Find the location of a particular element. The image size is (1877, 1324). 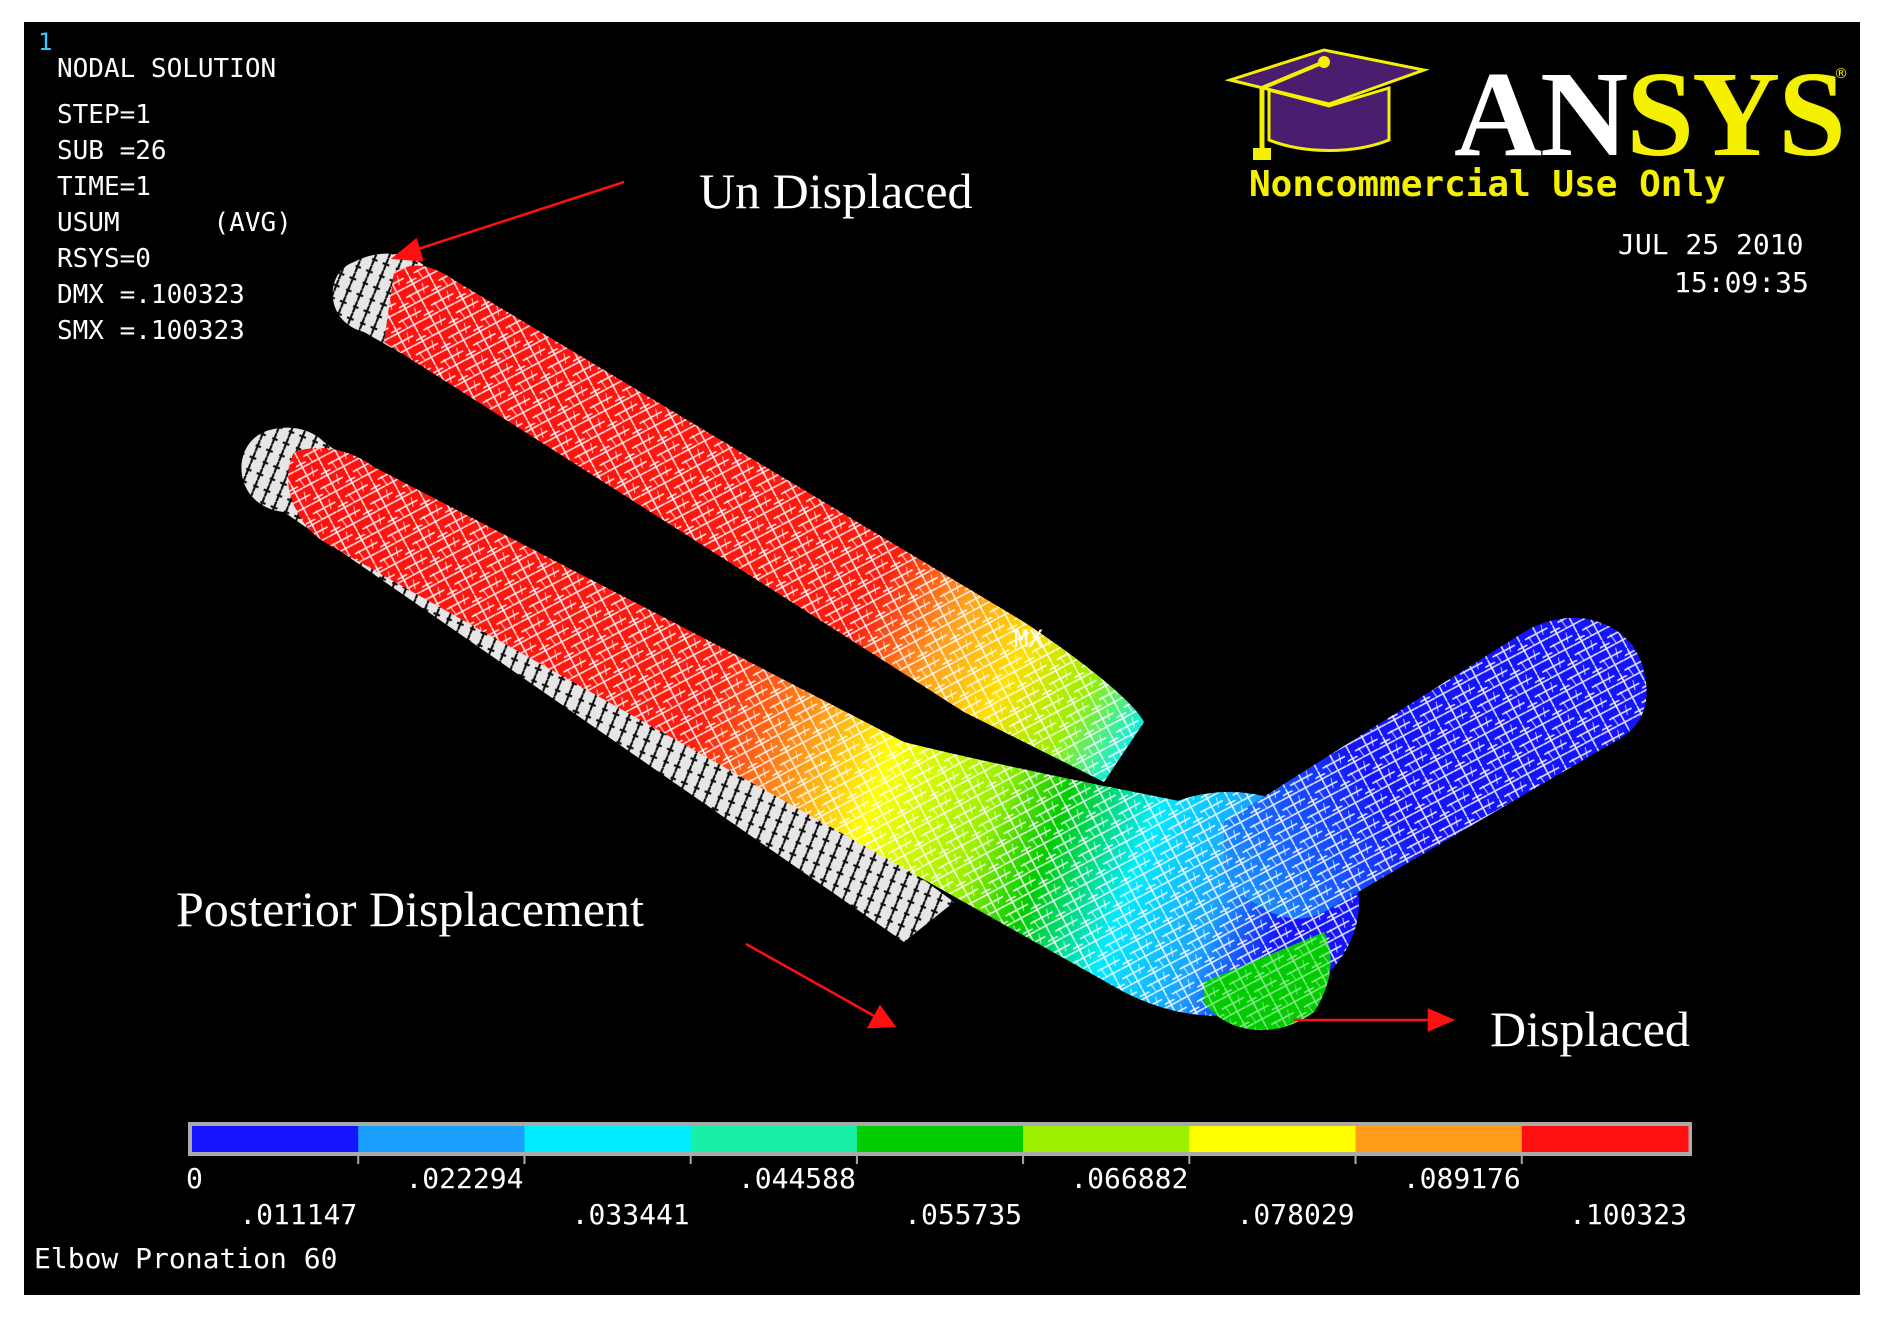

legend-label: .022294 is located at coordinates (464, 1178).